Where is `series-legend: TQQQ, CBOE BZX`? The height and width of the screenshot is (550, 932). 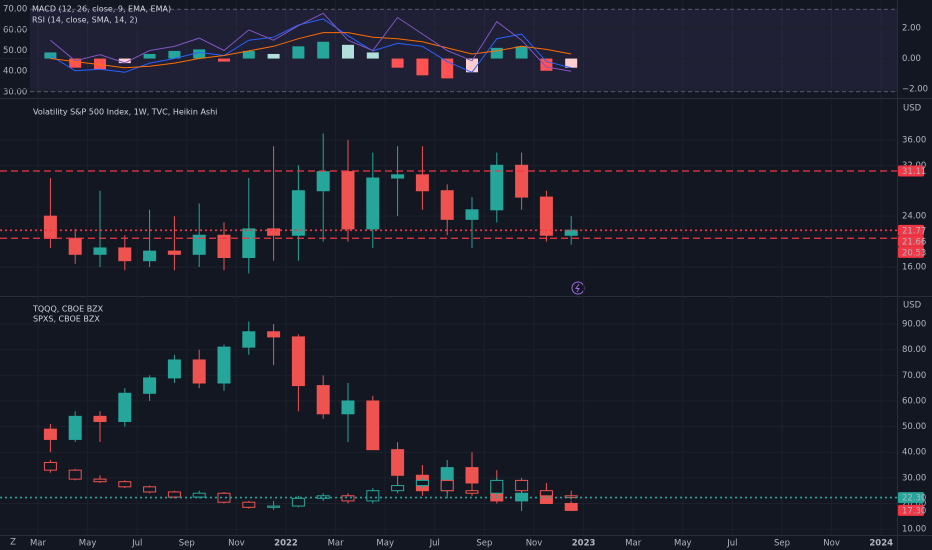 series-legend: TQQQ, CBOE BZX is located at coordinates (68, 309).